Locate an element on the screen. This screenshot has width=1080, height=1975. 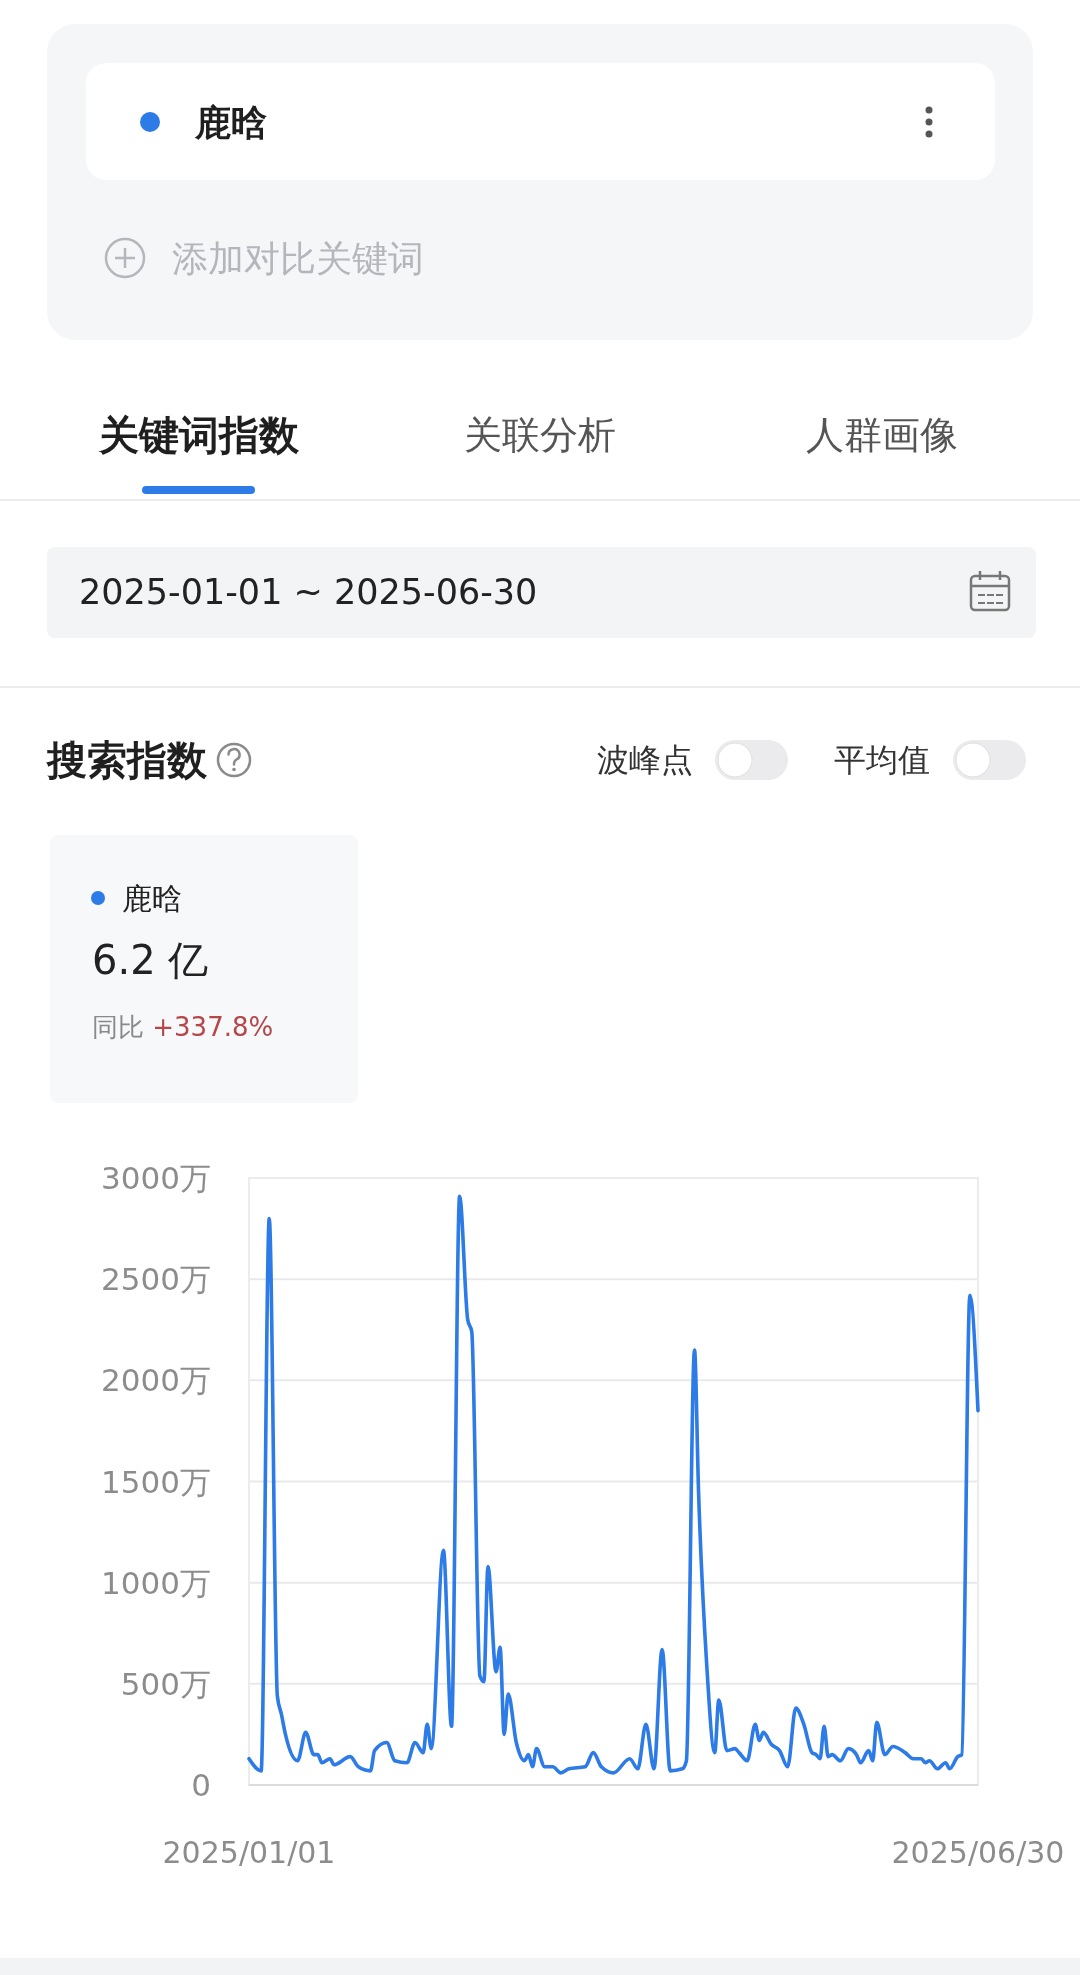
y-tick-label: 500万 is located at coordinates (165, 1683).